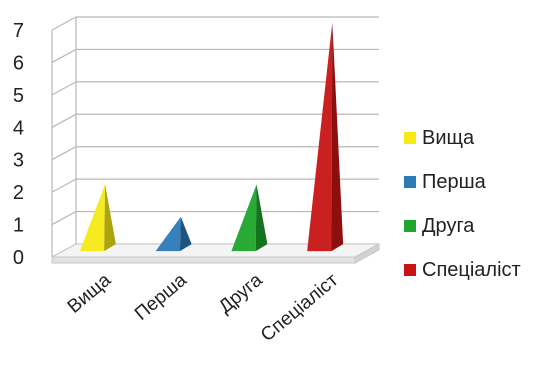  I want to click on x-tick-label: Перша, so click(161, 296).